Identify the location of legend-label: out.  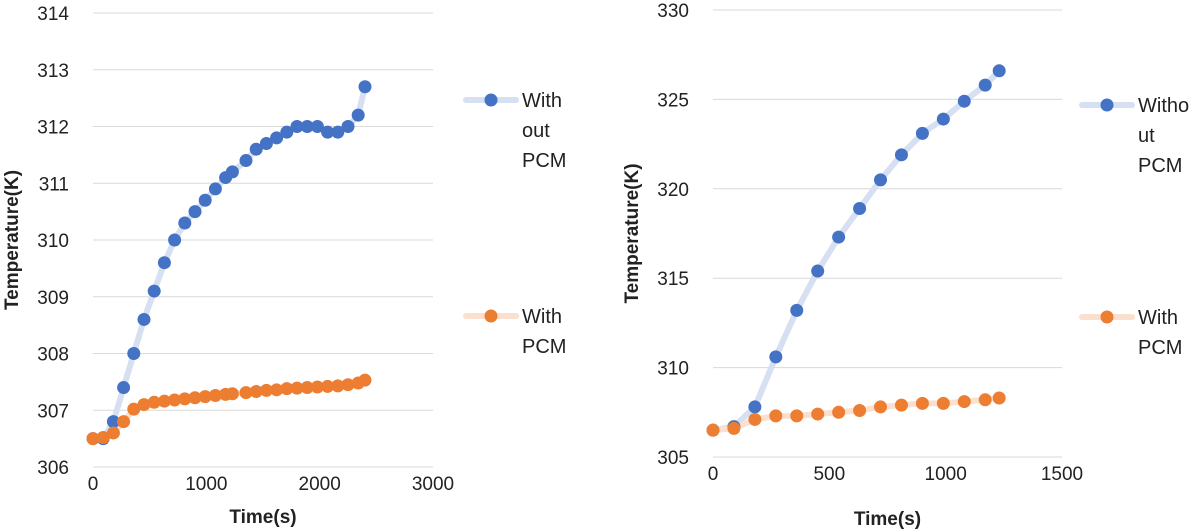
(536, 131).